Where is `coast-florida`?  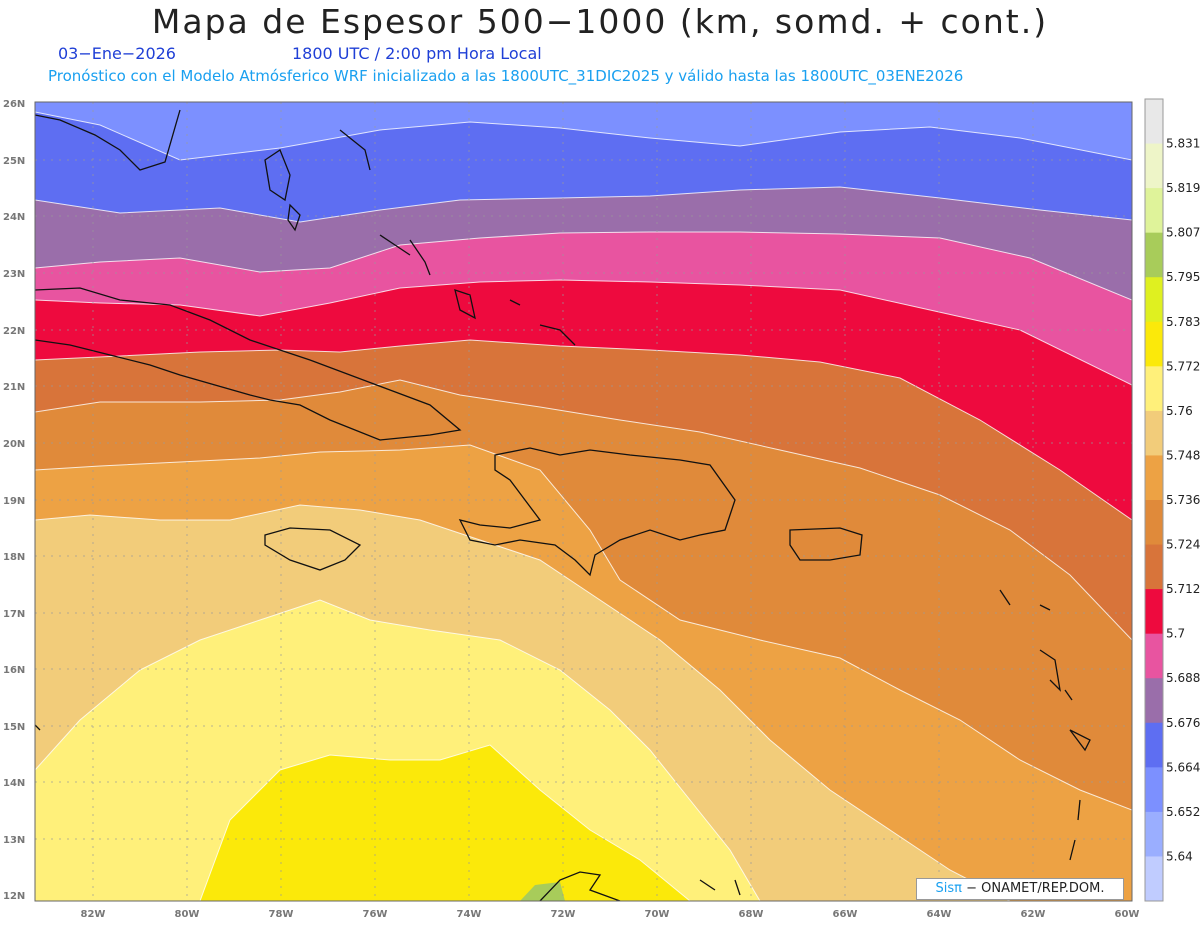 coast-florida is located at coordinates (108, 140).